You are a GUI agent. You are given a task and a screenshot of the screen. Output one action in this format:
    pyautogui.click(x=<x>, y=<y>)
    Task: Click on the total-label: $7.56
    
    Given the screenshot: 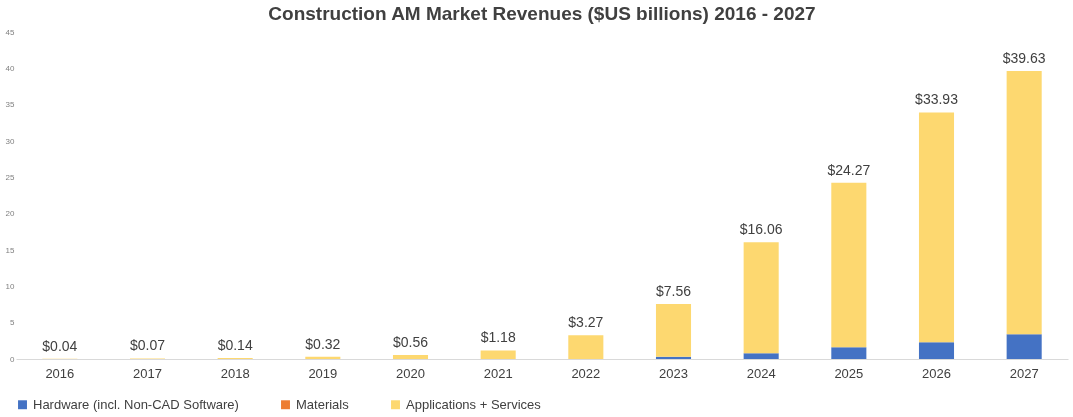 What is the action you would take?
    pyautogui.click(x=673, y=291)
    